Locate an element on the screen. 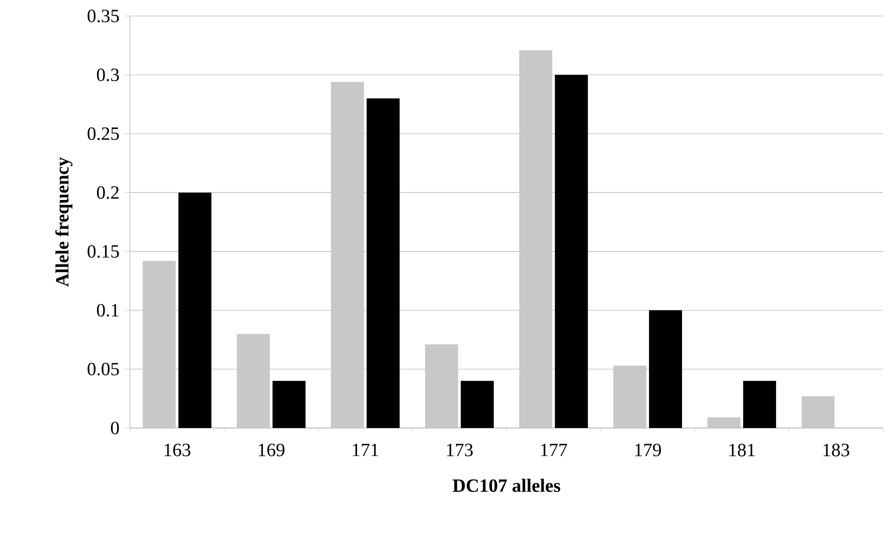  x-tick-label: 183 is located at coordinates (837, 450).